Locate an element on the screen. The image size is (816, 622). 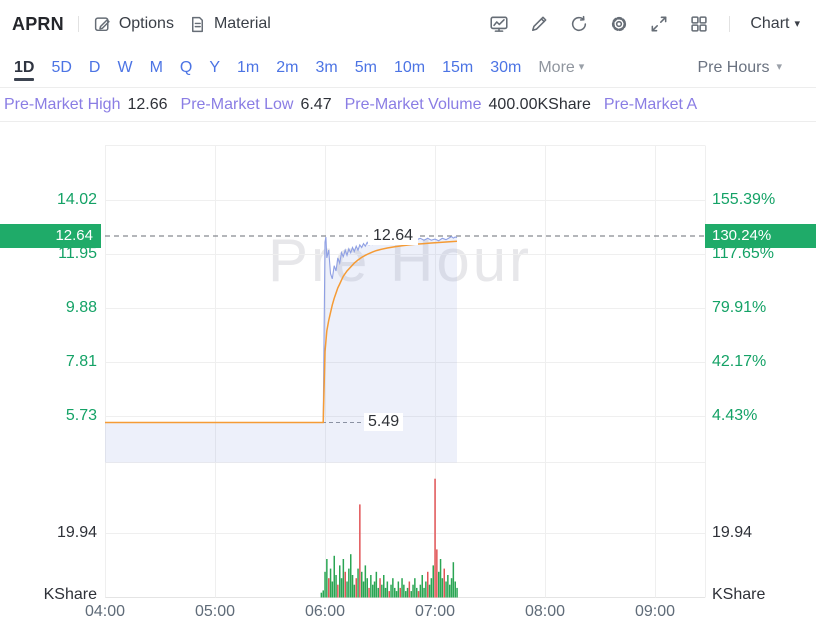
options-menu-button: Options is located at coordinates (133, 24).